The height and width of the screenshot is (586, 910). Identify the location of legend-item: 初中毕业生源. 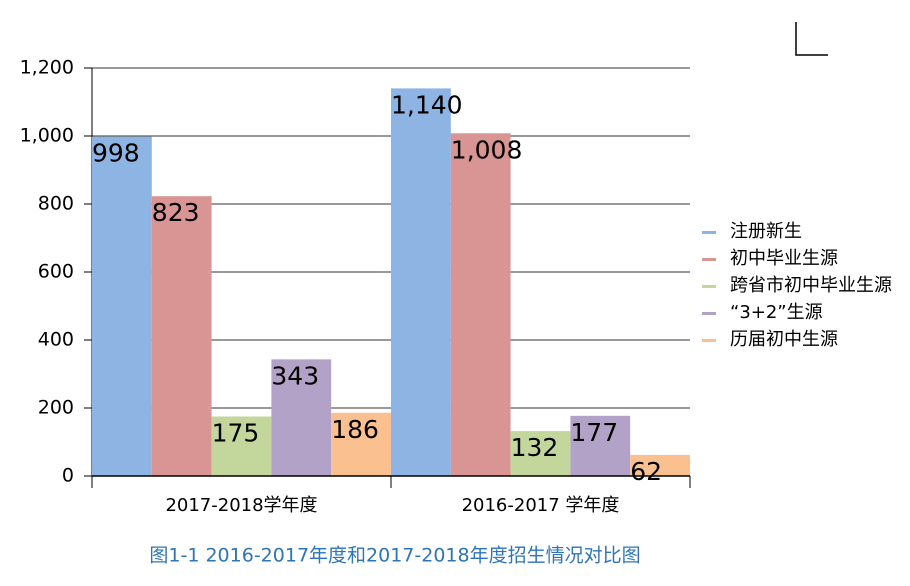
(802, 259).